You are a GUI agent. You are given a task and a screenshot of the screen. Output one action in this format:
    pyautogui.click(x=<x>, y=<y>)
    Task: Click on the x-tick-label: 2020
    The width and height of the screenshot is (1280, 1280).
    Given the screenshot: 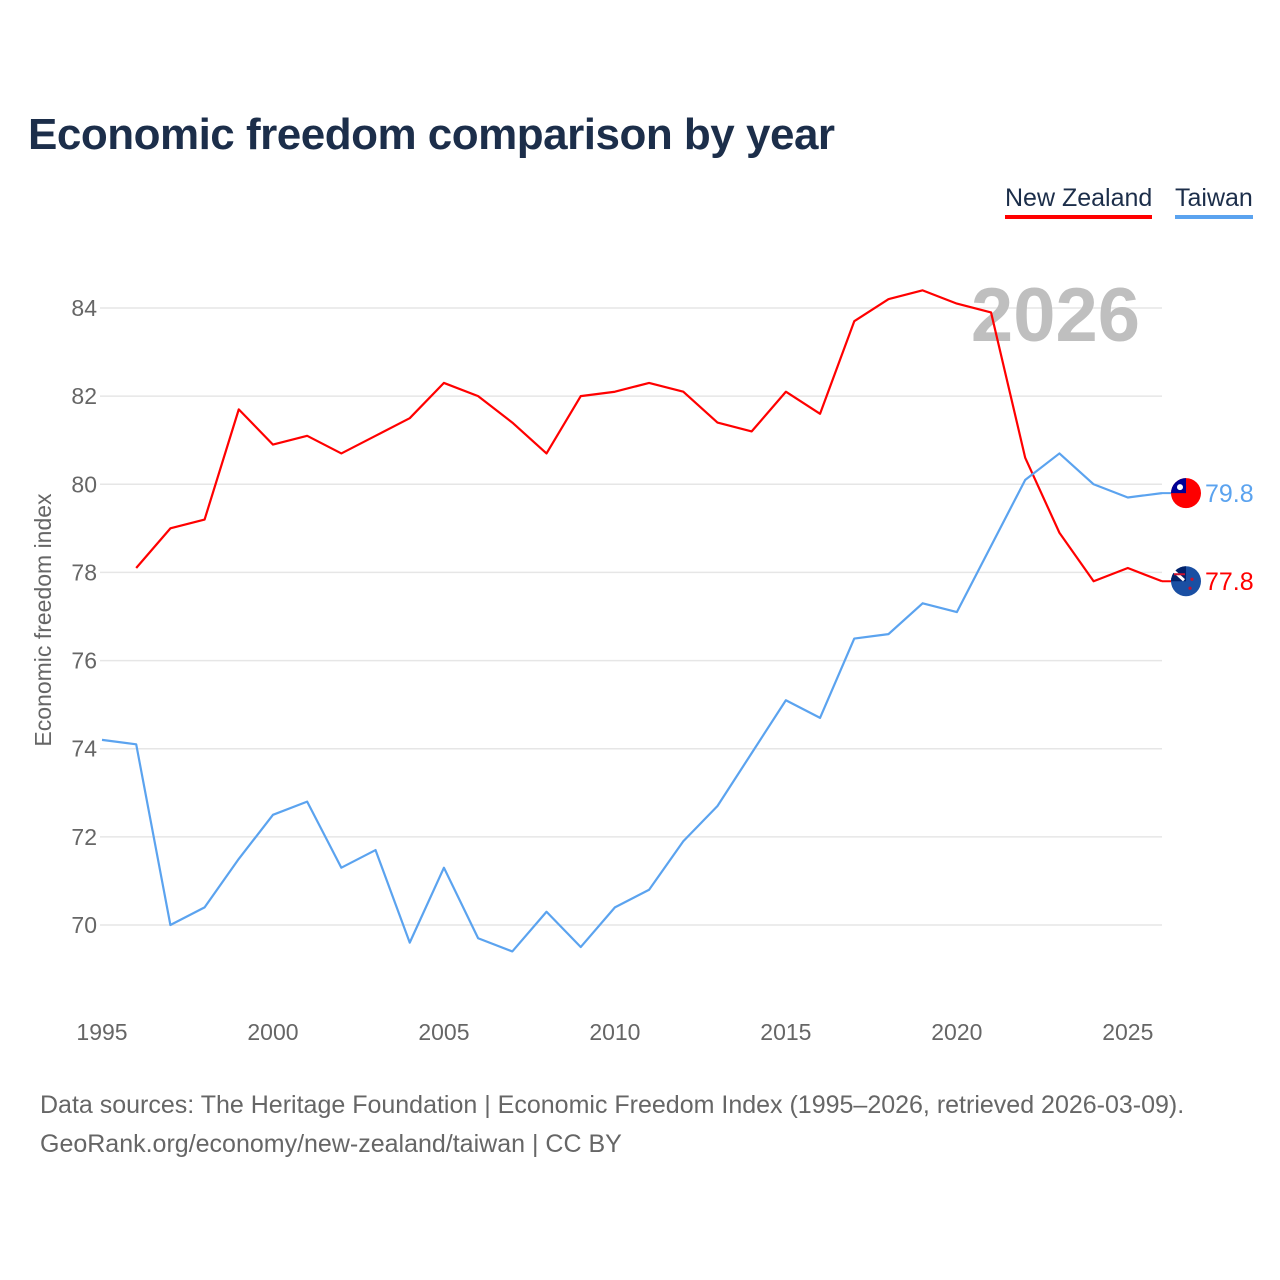 What is the action you would take?
    pyautogui.click(x=956, y=1032)
    